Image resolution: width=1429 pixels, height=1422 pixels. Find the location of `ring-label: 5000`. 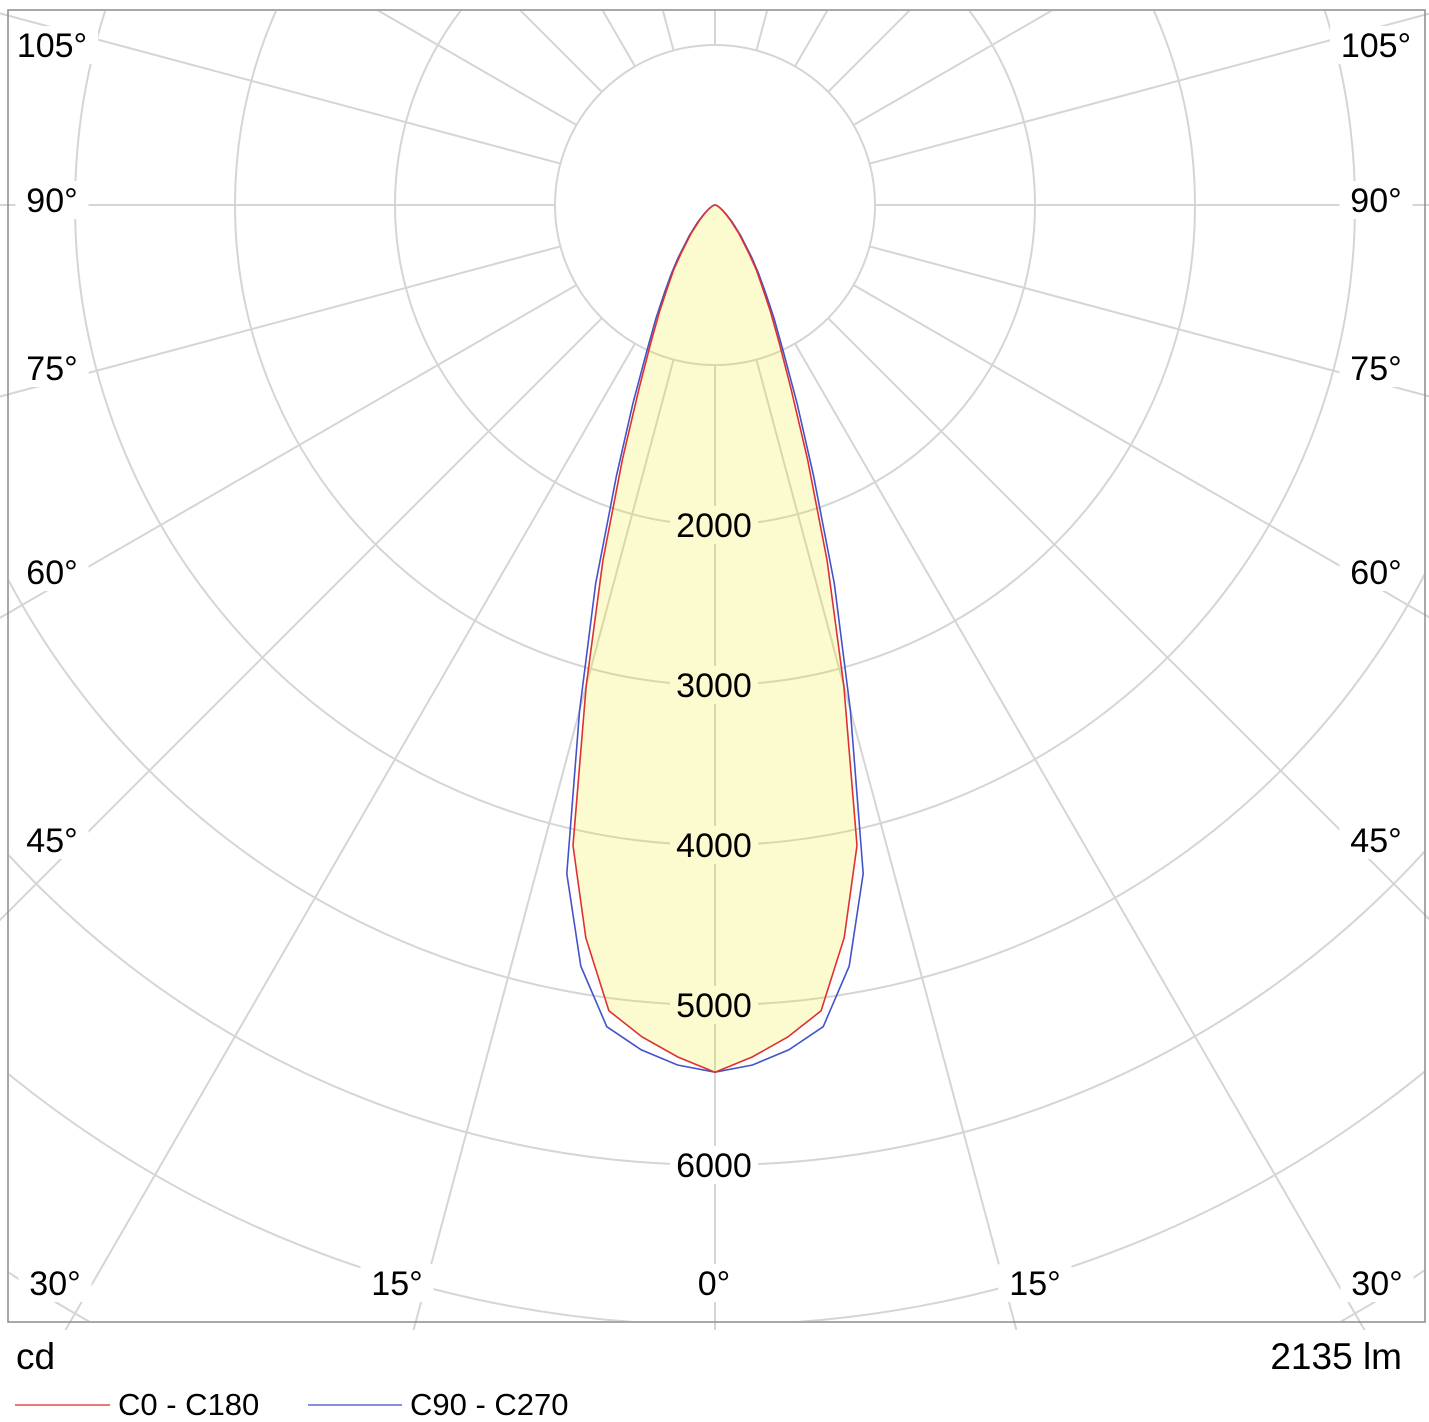

ring-label: 5000 is located at coordinates (714, 1006).